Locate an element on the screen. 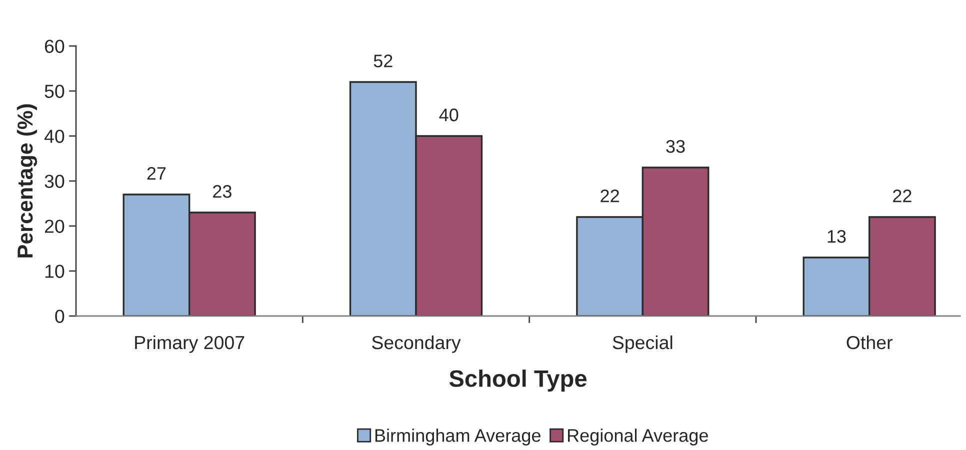  y-tick-label: 30 is located at coordinates (54, 181).